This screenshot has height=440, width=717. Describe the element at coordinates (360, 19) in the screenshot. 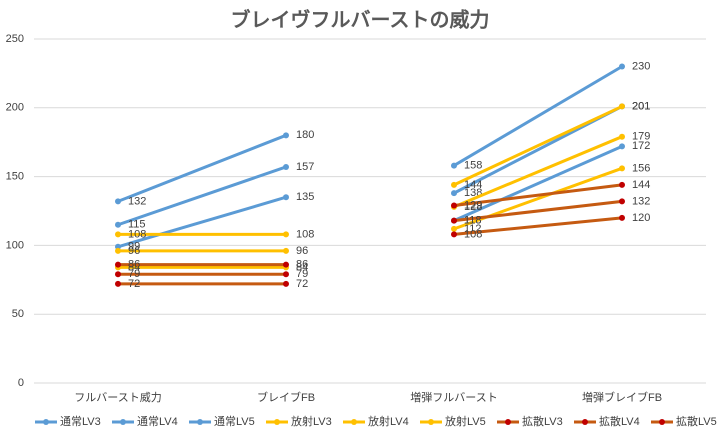

I see `chart-title: ブレイヴフルバーストの威力` at that location.